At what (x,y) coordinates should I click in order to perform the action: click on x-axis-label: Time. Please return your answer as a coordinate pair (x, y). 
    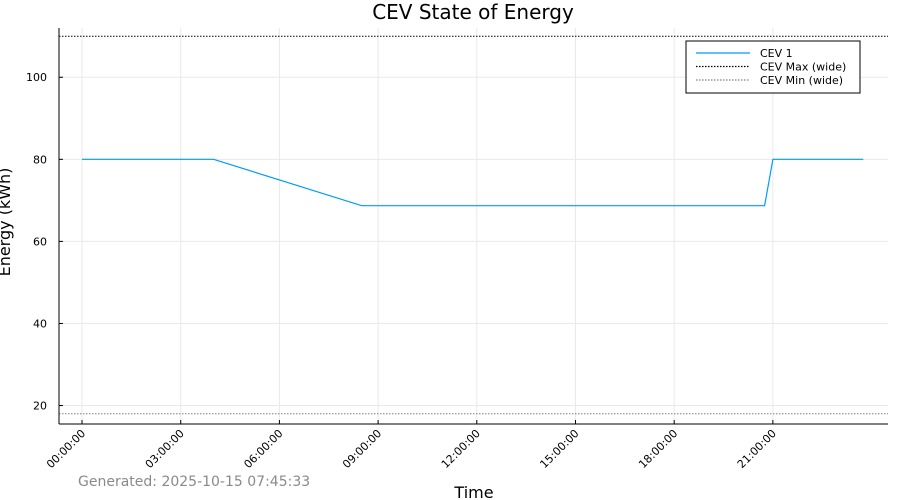
    Looking at the image, I should click on (473, 491).